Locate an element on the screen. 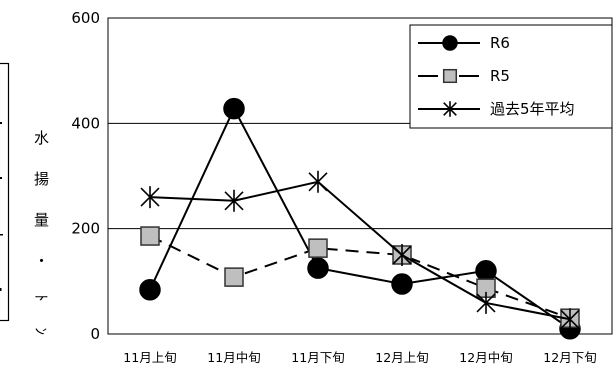  legend-label: 過去5年平均 is located at coordinates (532, 109).